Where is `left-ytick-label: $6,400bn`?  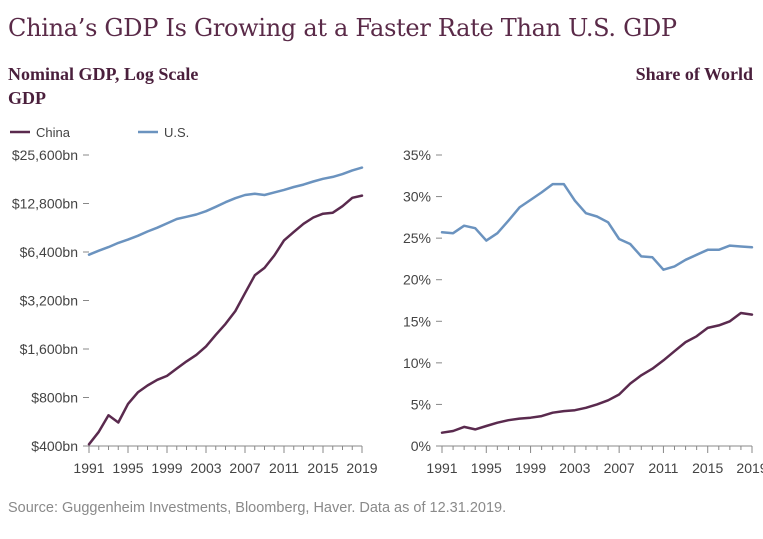 left-ytick-label: $6,400bn is located at coordinates (49, 252).